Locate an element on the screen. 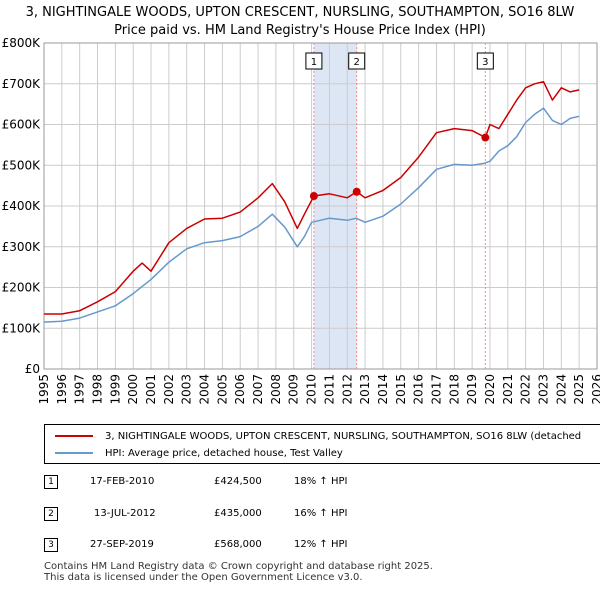 Image resolution: width=600 pixels, height=590 pixels. transaction-hpi-delta: 18% ↑ HPI is located at coordinates (321, 481).